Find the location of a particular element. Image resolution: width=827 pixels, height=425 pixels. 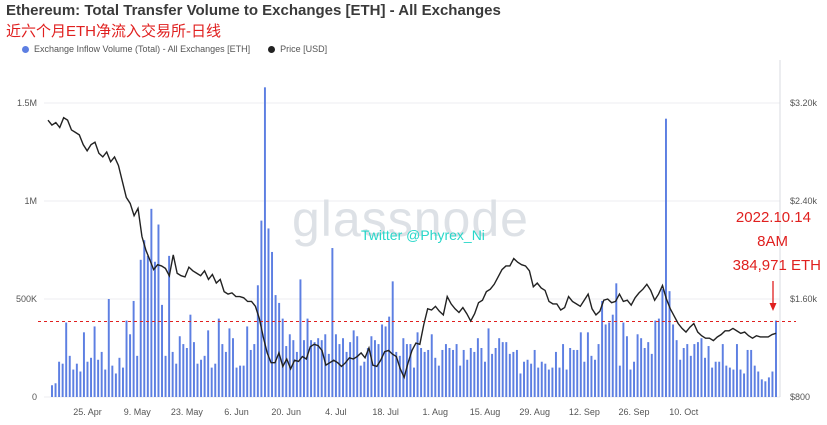

annotation-time: 8AM is located at coordinates (772, 241).